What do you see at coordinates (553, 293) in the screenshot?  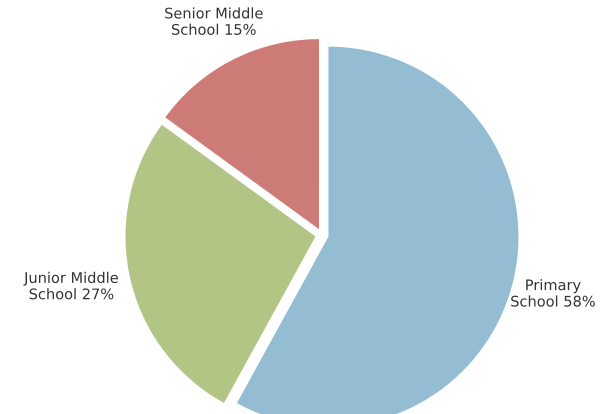 I see `slice-label: Primary School 58%` at bounding box center [553, 293].